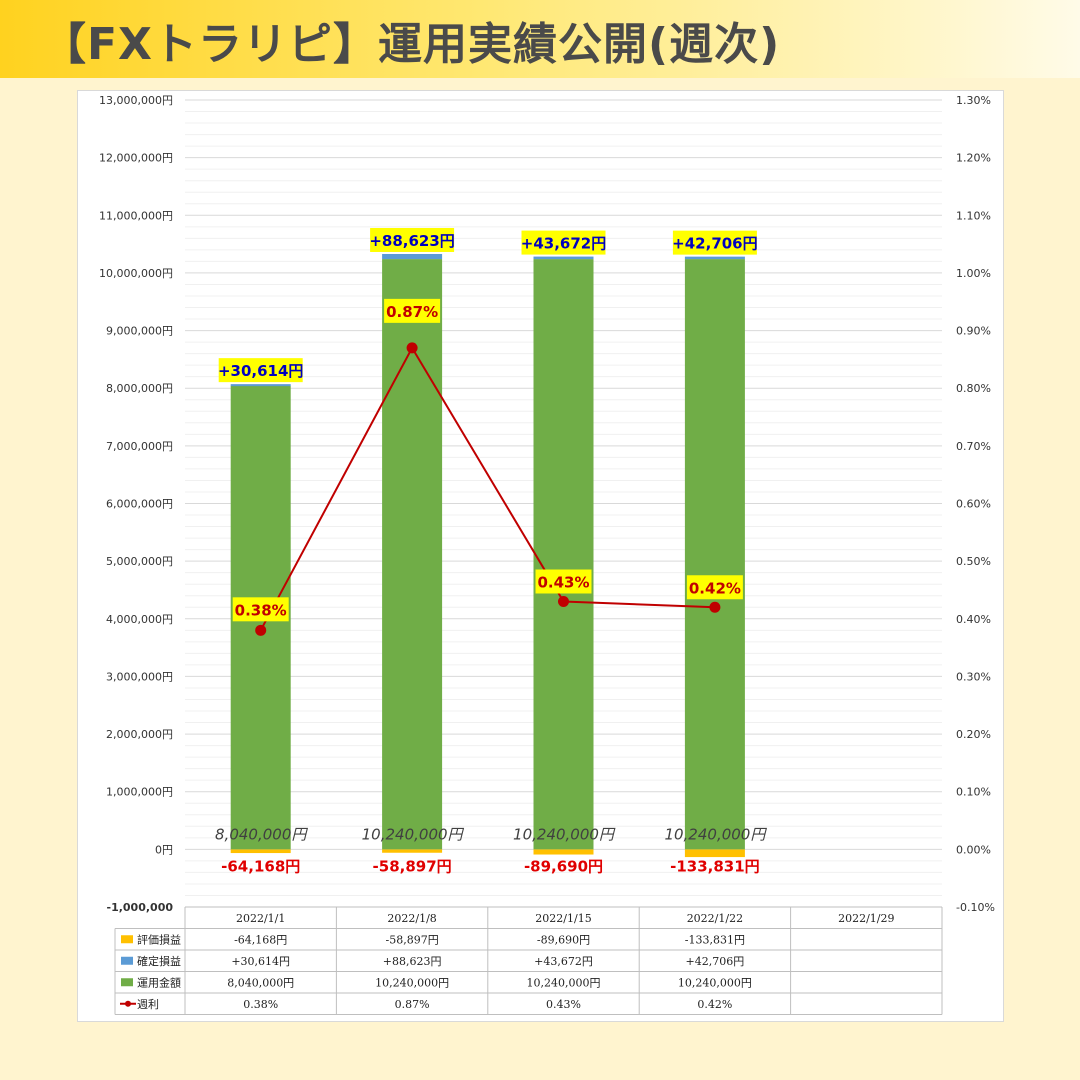 This screenshot has height=1080, width=1080. I want to click on confirmed-pl-label: +88,623円, so click(411, 241).